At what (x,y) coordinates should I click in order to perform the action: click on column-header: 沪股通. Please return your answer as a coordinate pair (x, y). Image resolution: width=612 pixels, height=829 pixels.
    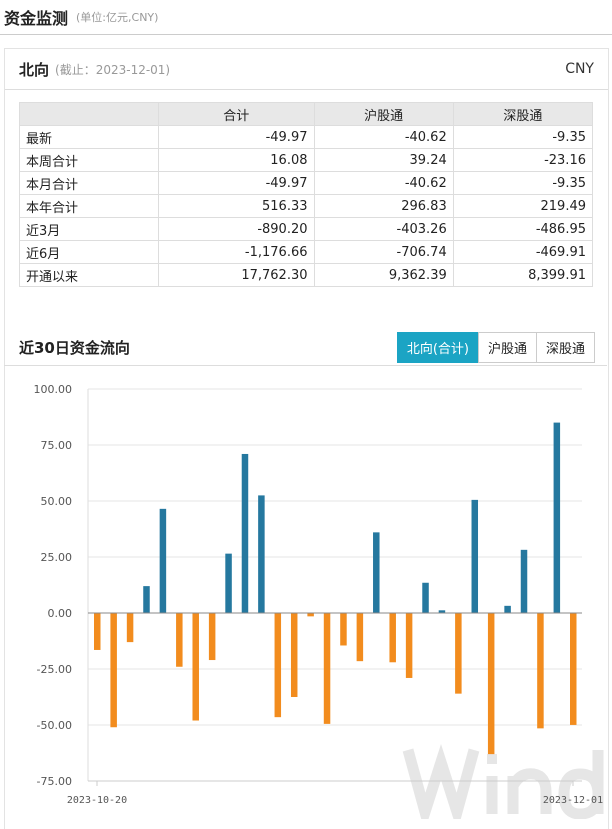
    Looking at the image, I should click on (383, 114).